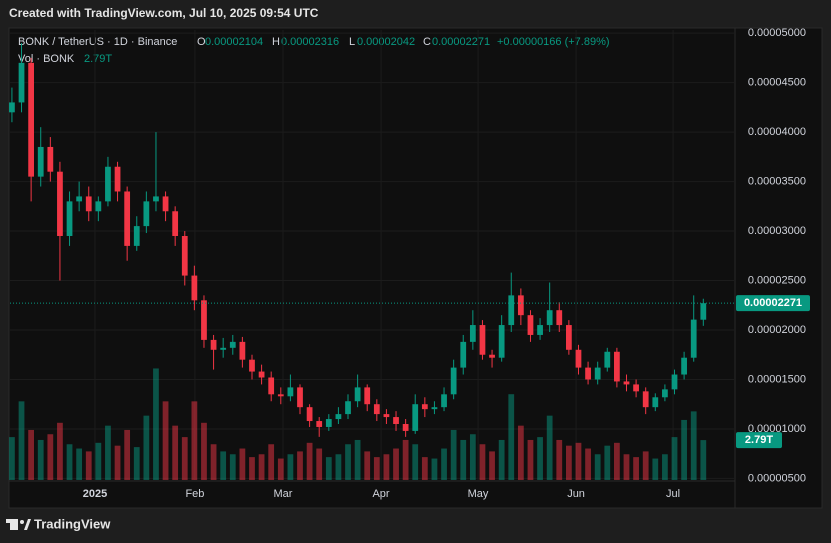 Image resolution: width=831 pixels, height=543 pixels. Describe the element at coordinates (427, 42) in the screenshot. I see `ohlc-letter: C` at that location.